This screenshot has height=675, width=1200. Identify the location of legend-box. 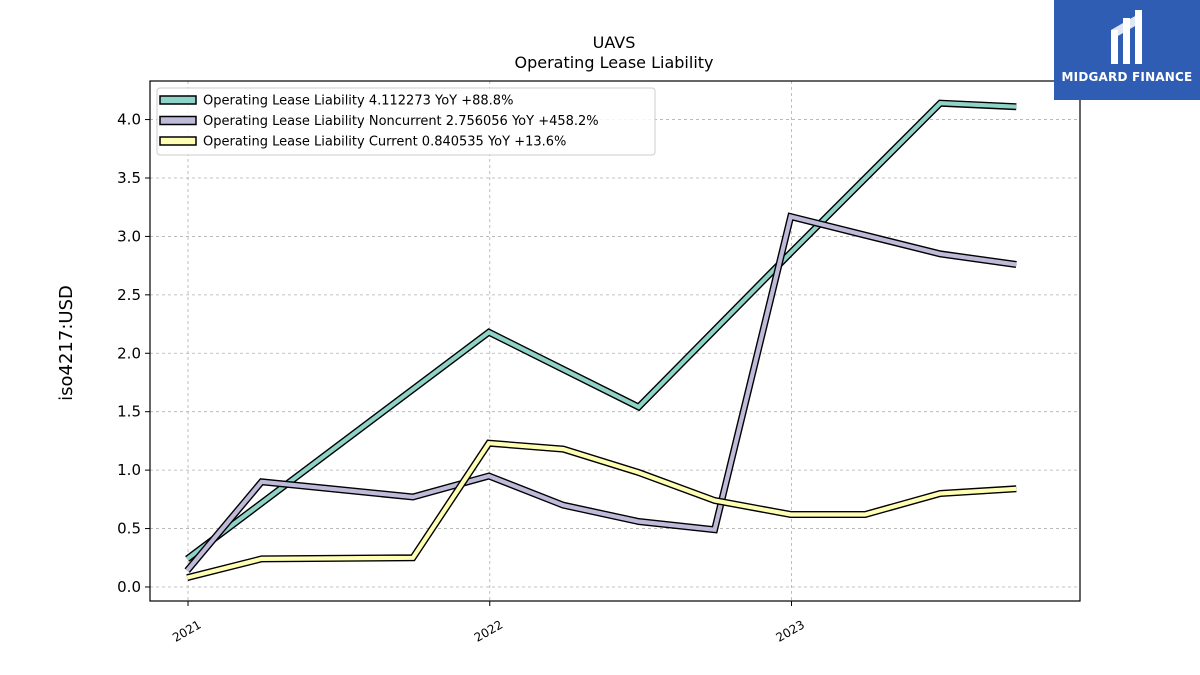
(406, 121).